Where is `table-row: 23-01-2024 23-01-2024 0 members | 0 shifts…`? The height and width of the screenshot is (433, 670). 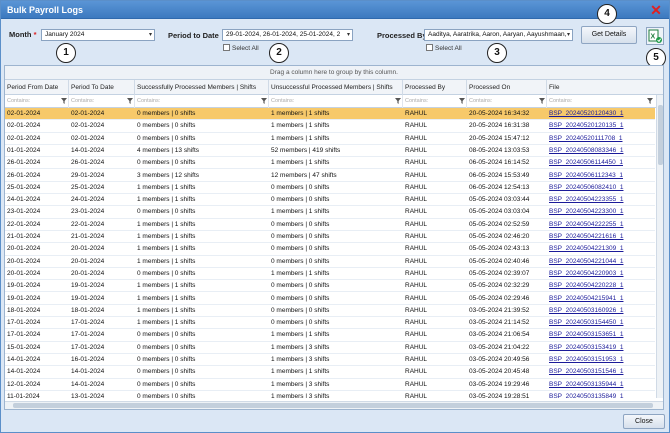 table-row: 23-01-2024 23-01-2024 0 members | 0 shifts… is located at coordinates (330, 212).